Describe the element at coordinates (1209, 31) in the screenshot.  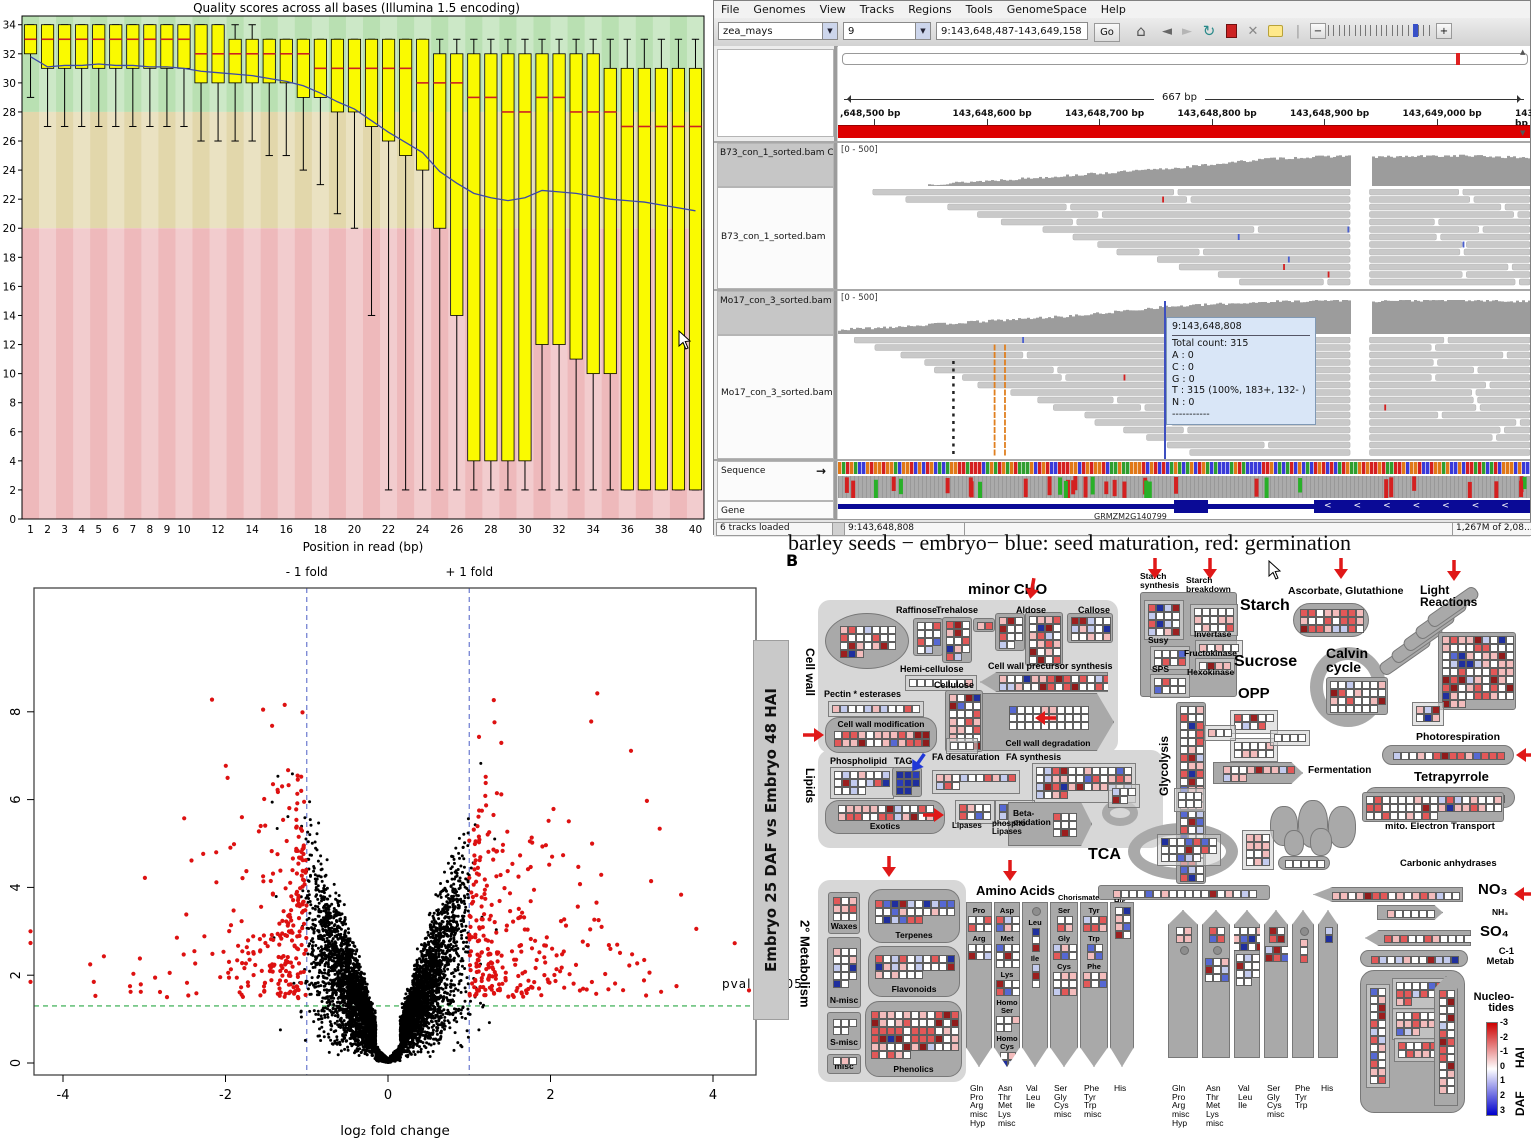
I see `refresh-icon: ↻` at that location.